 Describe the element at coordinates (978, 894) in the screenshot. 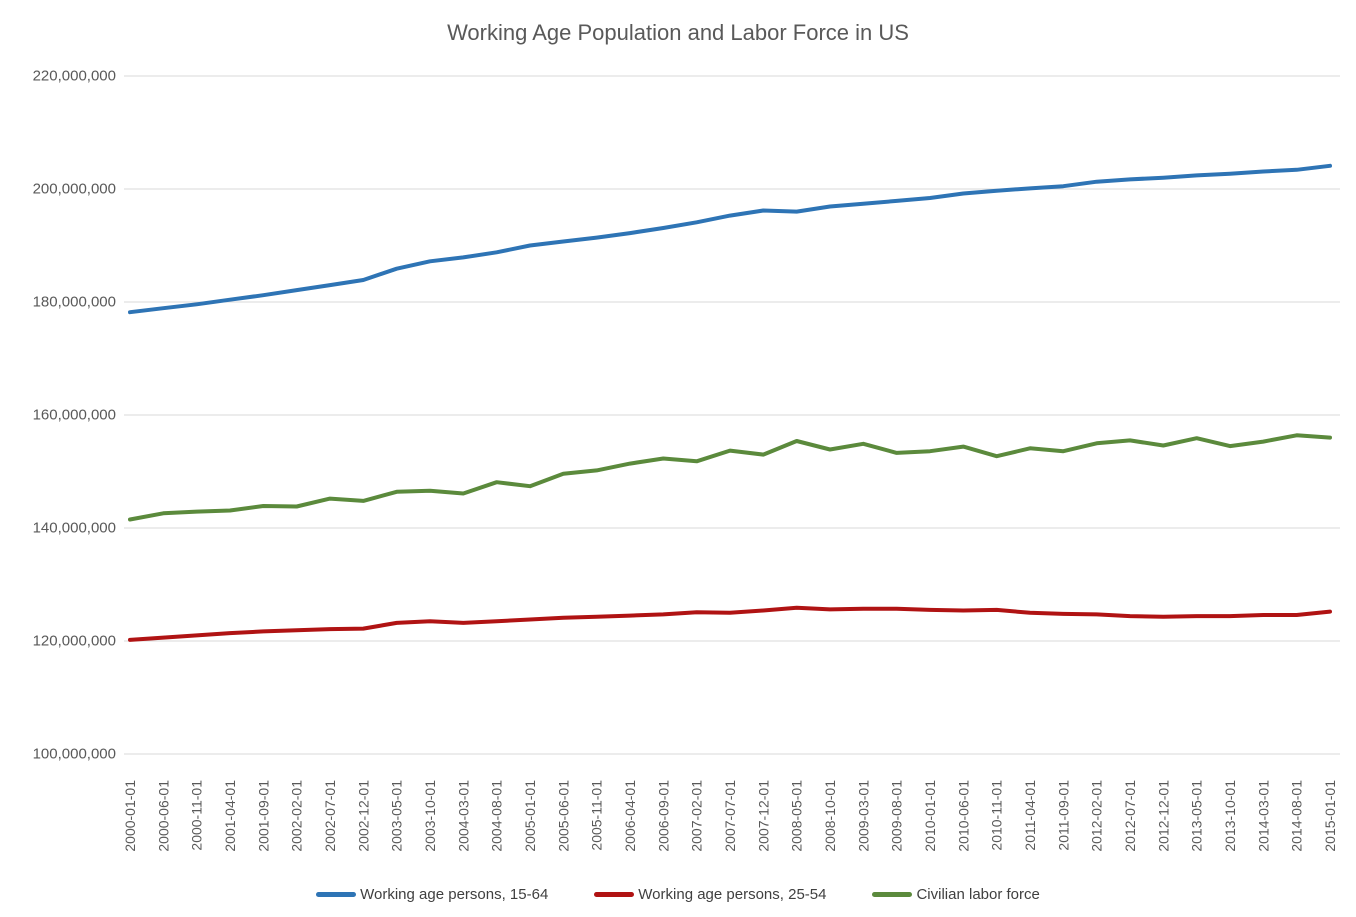

I see `legend-label: Civilian labor force` at that location.